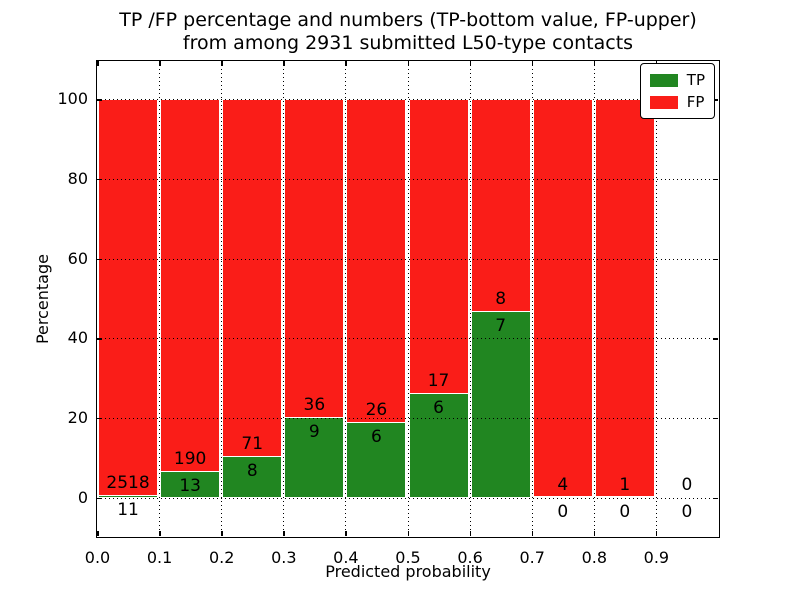 The width and height of the screenshot is (800, 600). I want to click on x-tick-label: 0.2, so click(221, 557).